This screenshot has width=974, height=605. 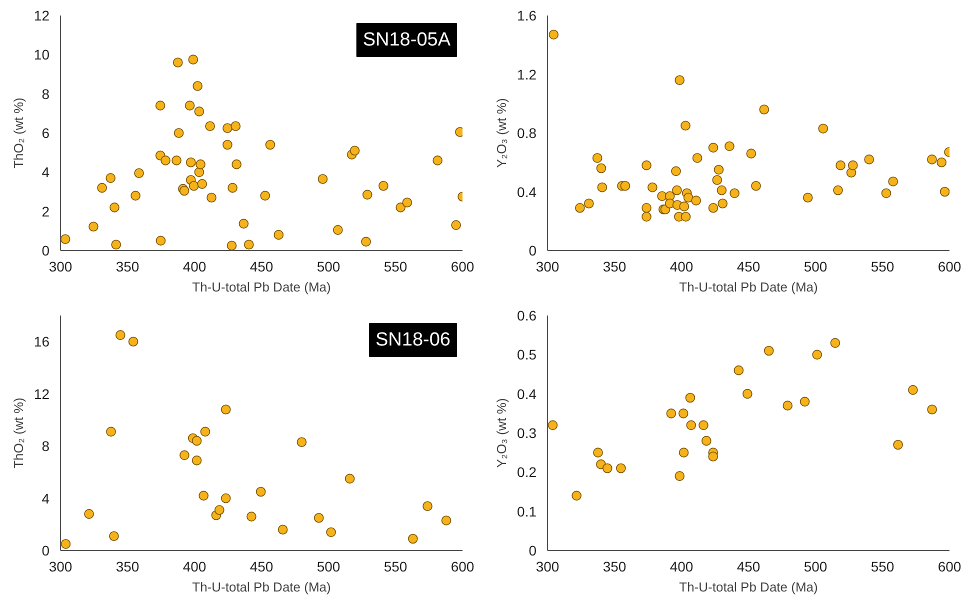 I want to click on y-tick-label: 2, so click(x=46, y=211).